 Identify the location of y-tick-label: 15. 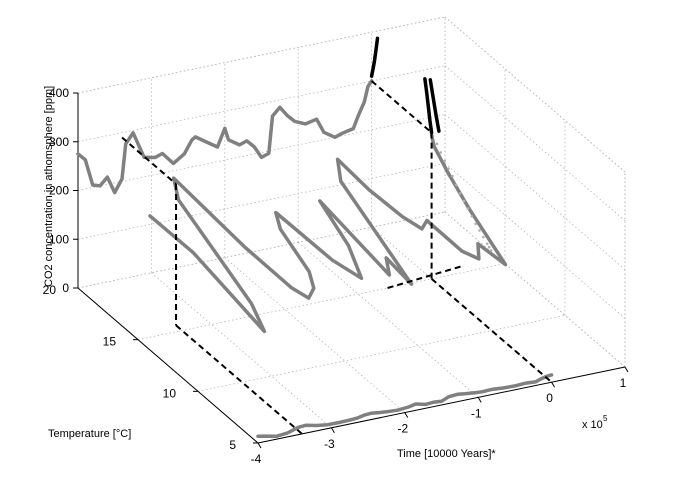
(110, 342).